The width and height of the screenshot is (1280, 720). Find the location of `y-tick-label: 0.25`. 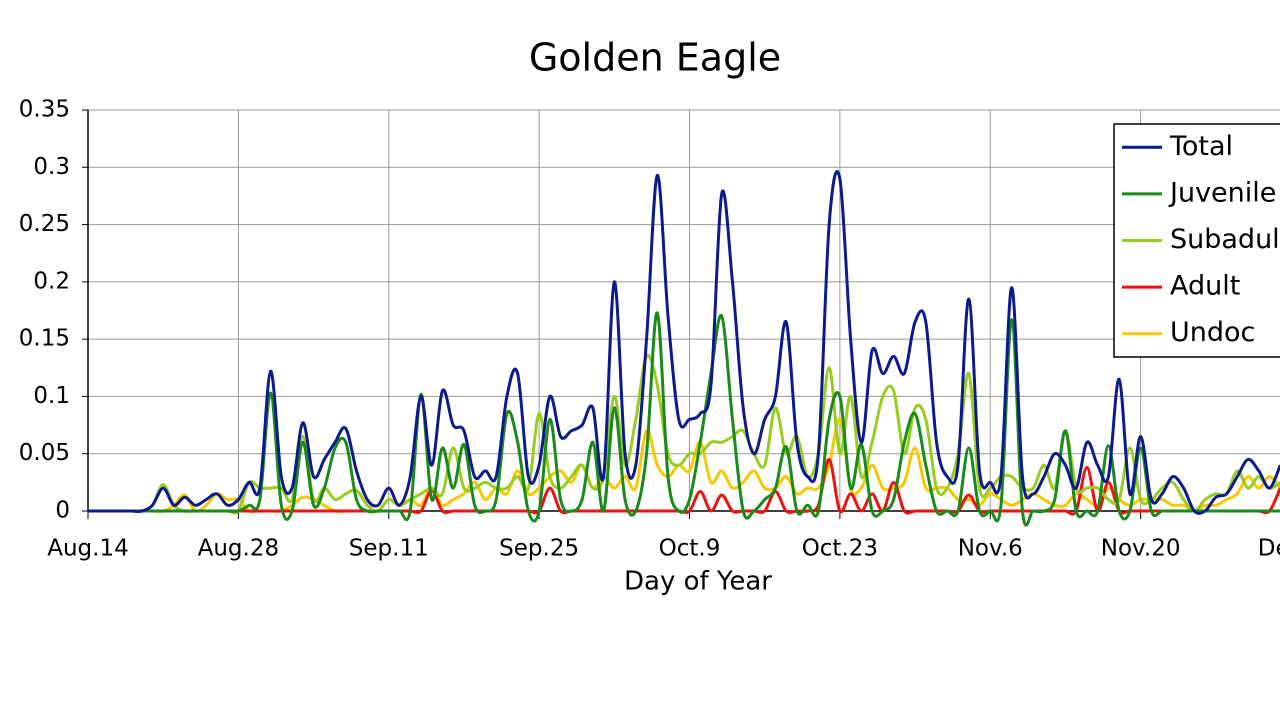

y-tick-label: 0.25 is located at coordinates (44, 224).